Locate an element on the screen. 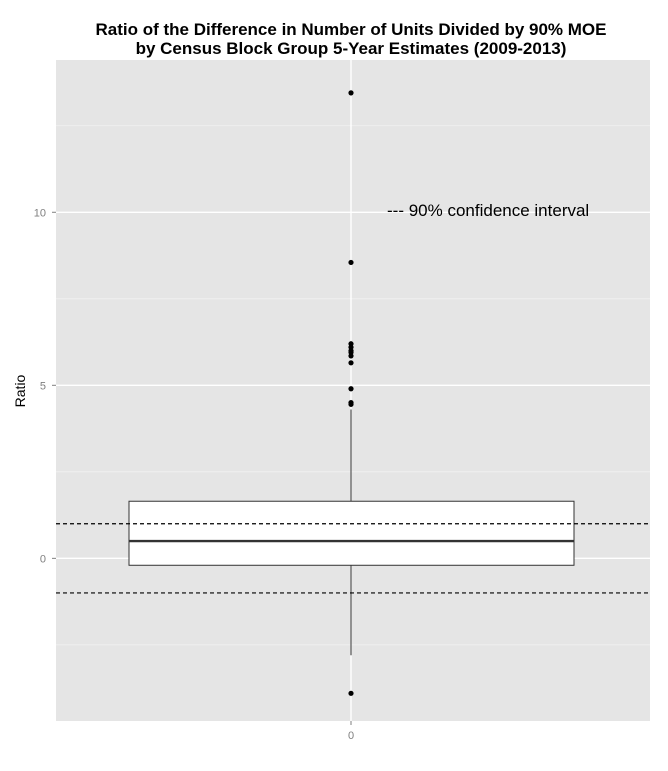 This screenshot has width=668, height=771. x-axis-ticks: 0 is located at coordinates (351, 731).